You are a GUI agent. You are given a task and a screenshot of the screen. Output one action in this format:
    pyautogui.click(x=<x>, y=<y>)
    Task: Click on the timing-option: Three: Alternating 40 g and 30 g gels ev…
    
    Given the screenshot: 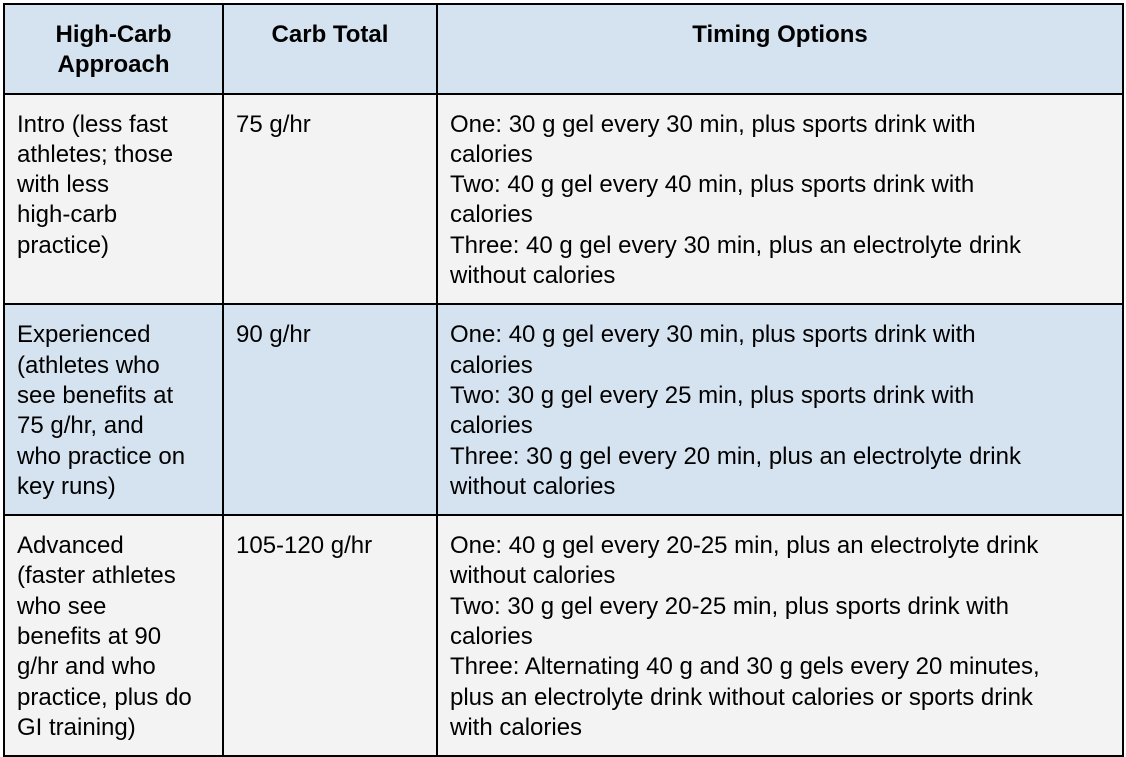 What is the action you would take?
    pyautogui.click(x=745, y=697)
    